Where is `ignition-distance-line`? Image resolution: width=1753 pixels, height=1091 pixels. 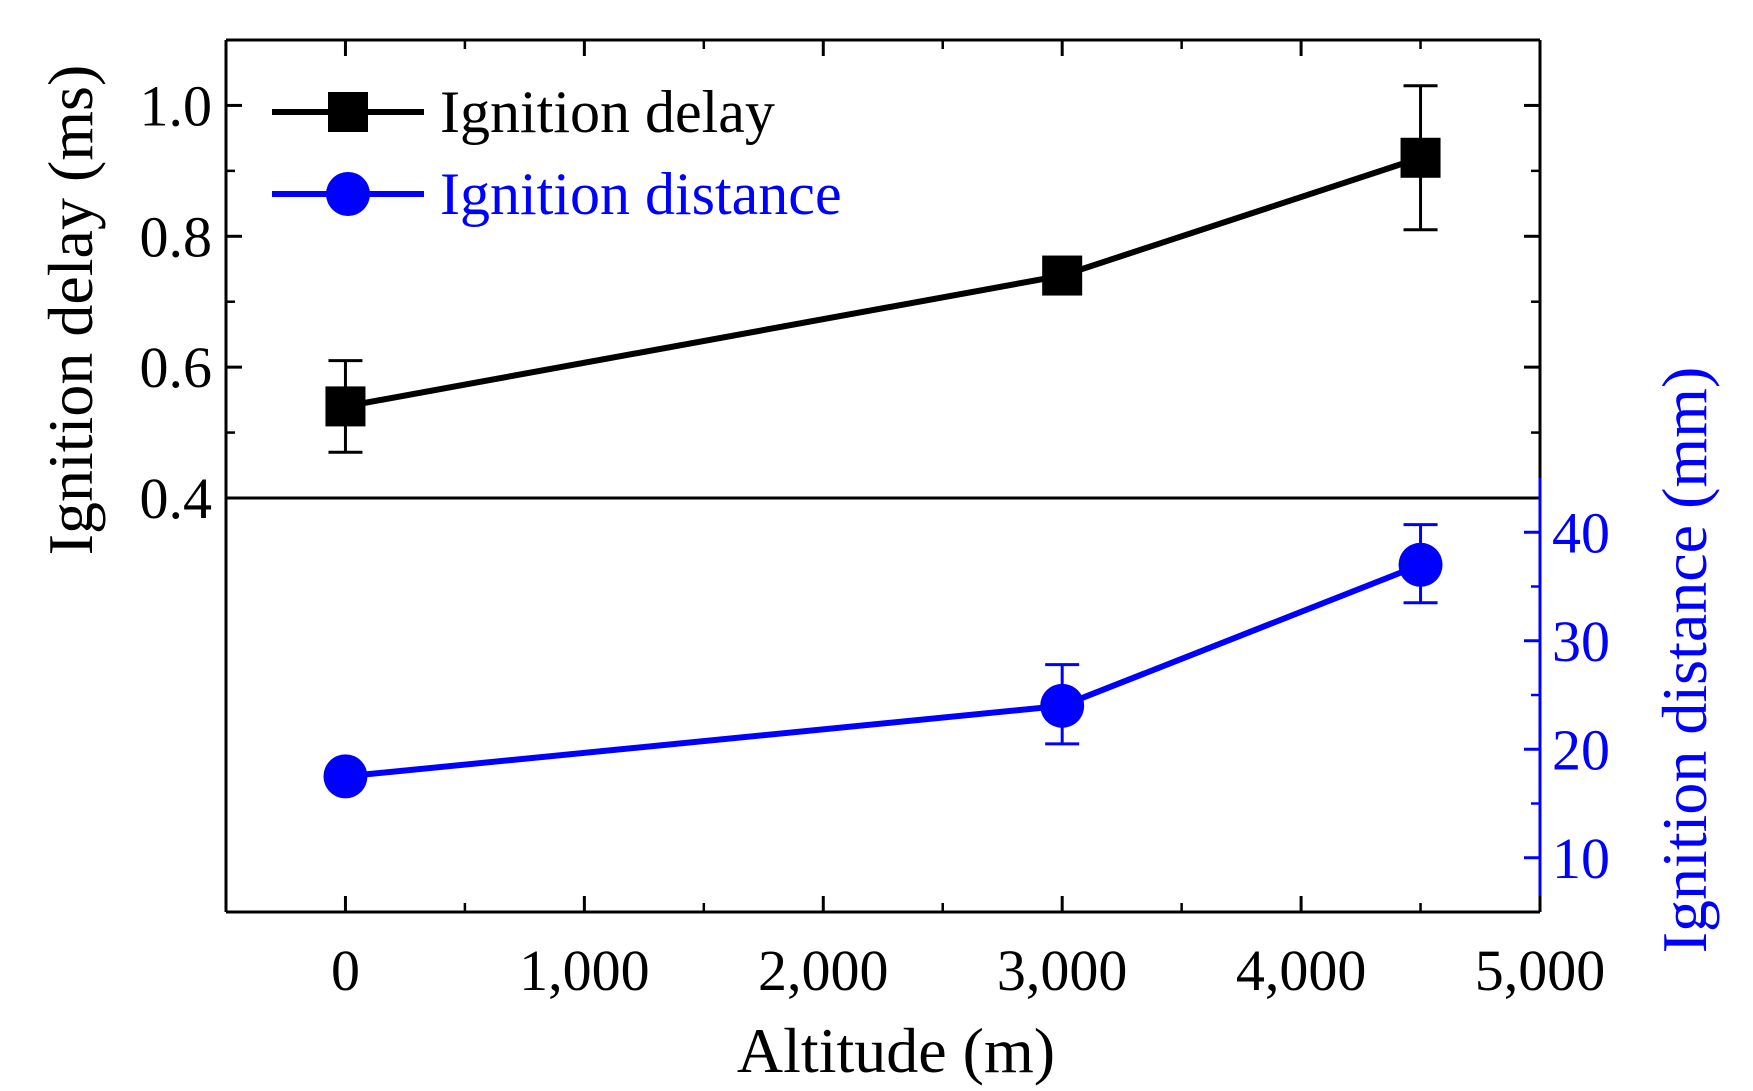
ignition-distance-line is located at coordinates (883, 671).